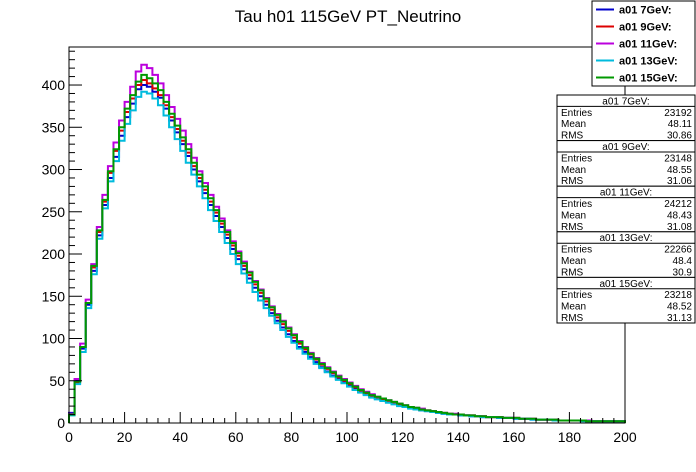 This screenshot has width=696, height=472. What do you see at coordinates (69, 437) in the screenshot?
I see `x-tick-label: 0` at bounding box center [69, 437].